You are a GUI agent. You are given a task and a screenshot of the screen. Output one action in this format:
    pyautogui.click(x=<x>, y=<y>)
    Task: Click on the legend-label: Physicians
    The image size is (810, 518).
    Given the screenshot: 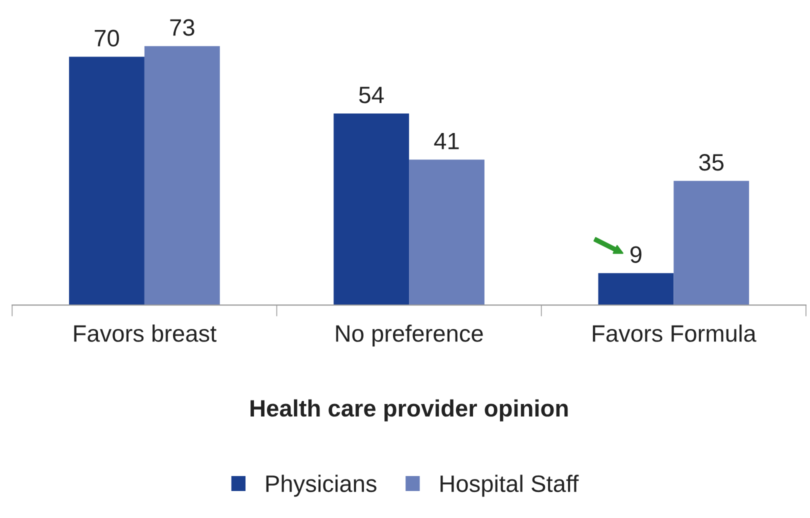 What is the action you would take?
    pyautogui.click(x=321, y=485)
    